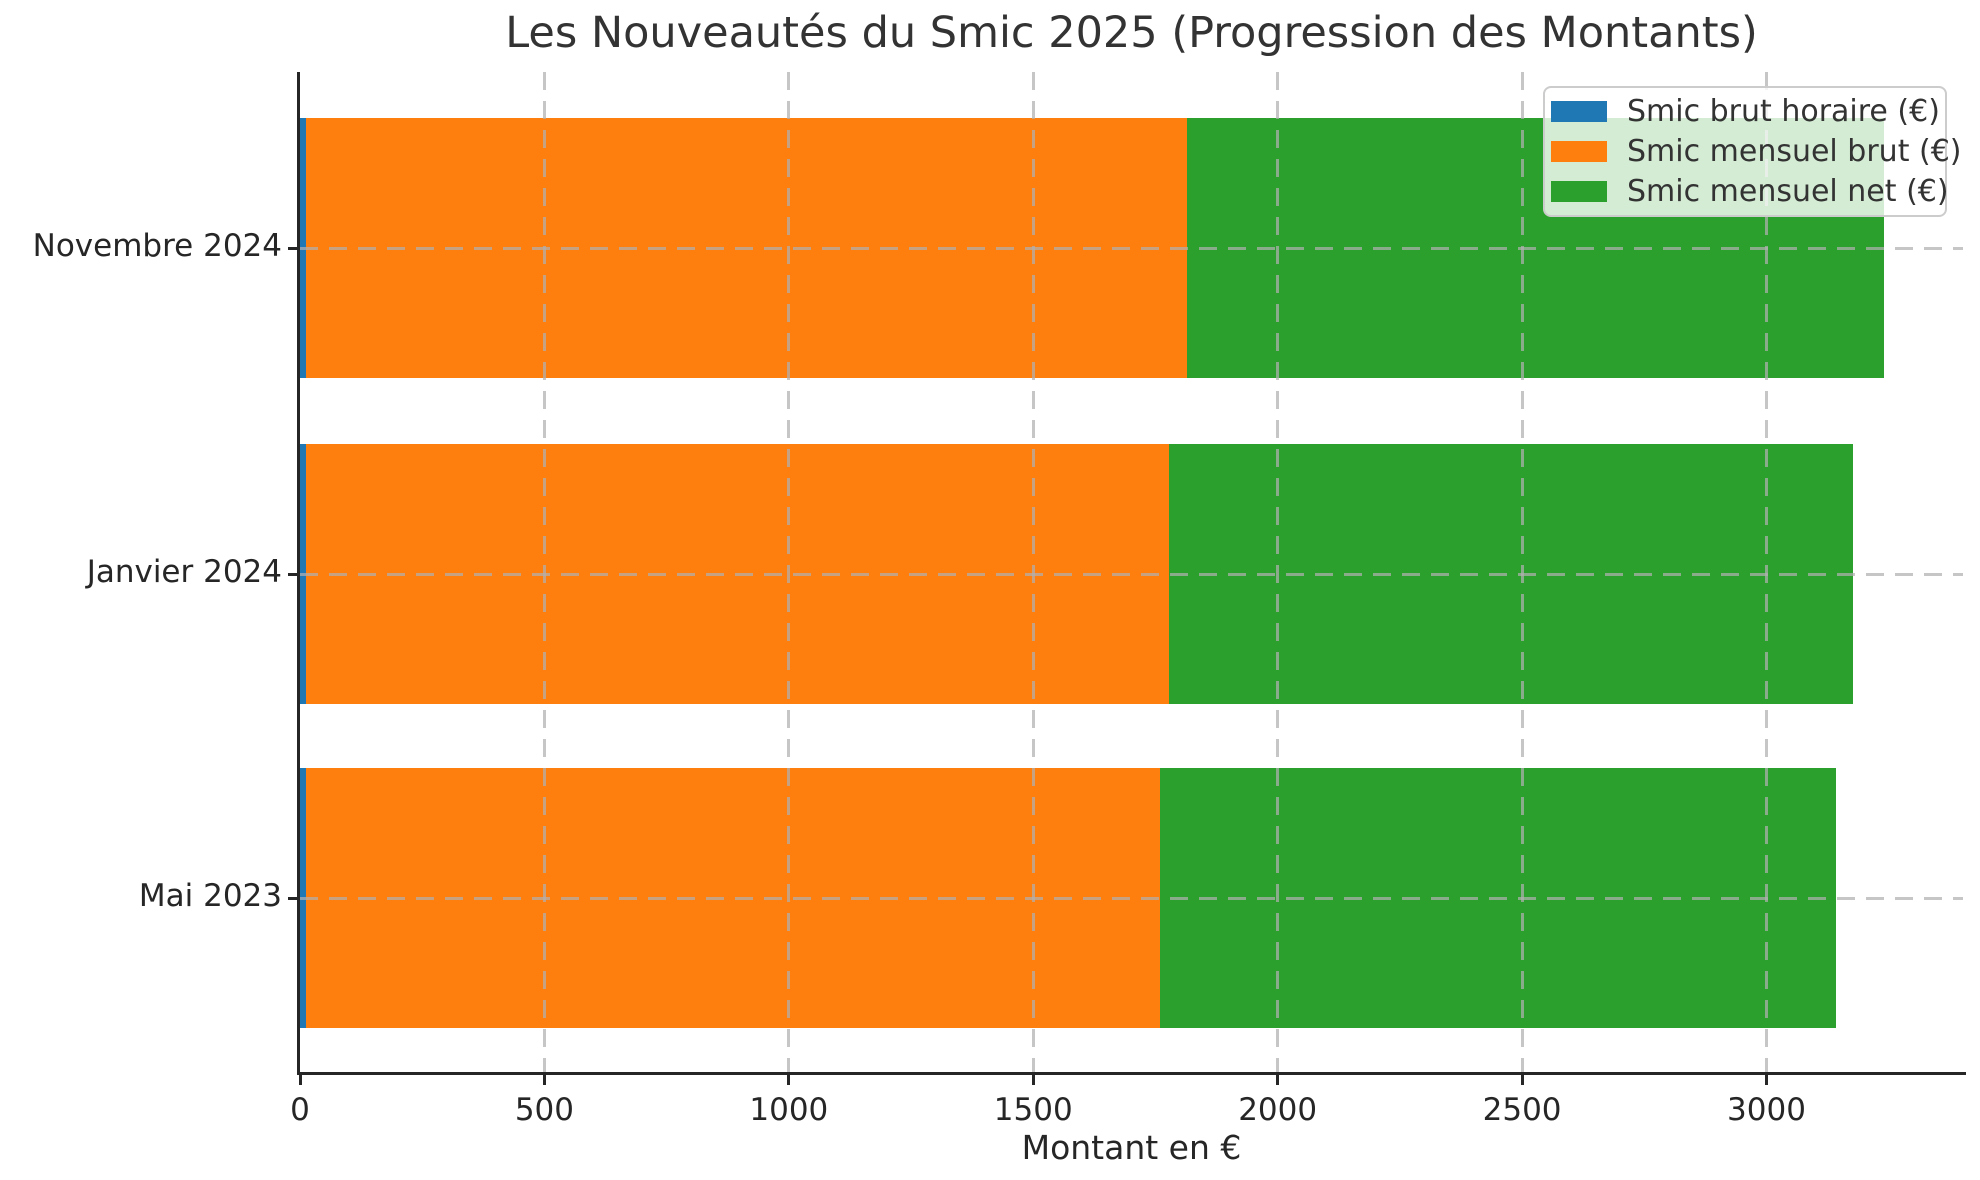 The image size is (1980, 1180). I want to click on legend-item: Smic mensuel brut (€), so click(1756, 152).